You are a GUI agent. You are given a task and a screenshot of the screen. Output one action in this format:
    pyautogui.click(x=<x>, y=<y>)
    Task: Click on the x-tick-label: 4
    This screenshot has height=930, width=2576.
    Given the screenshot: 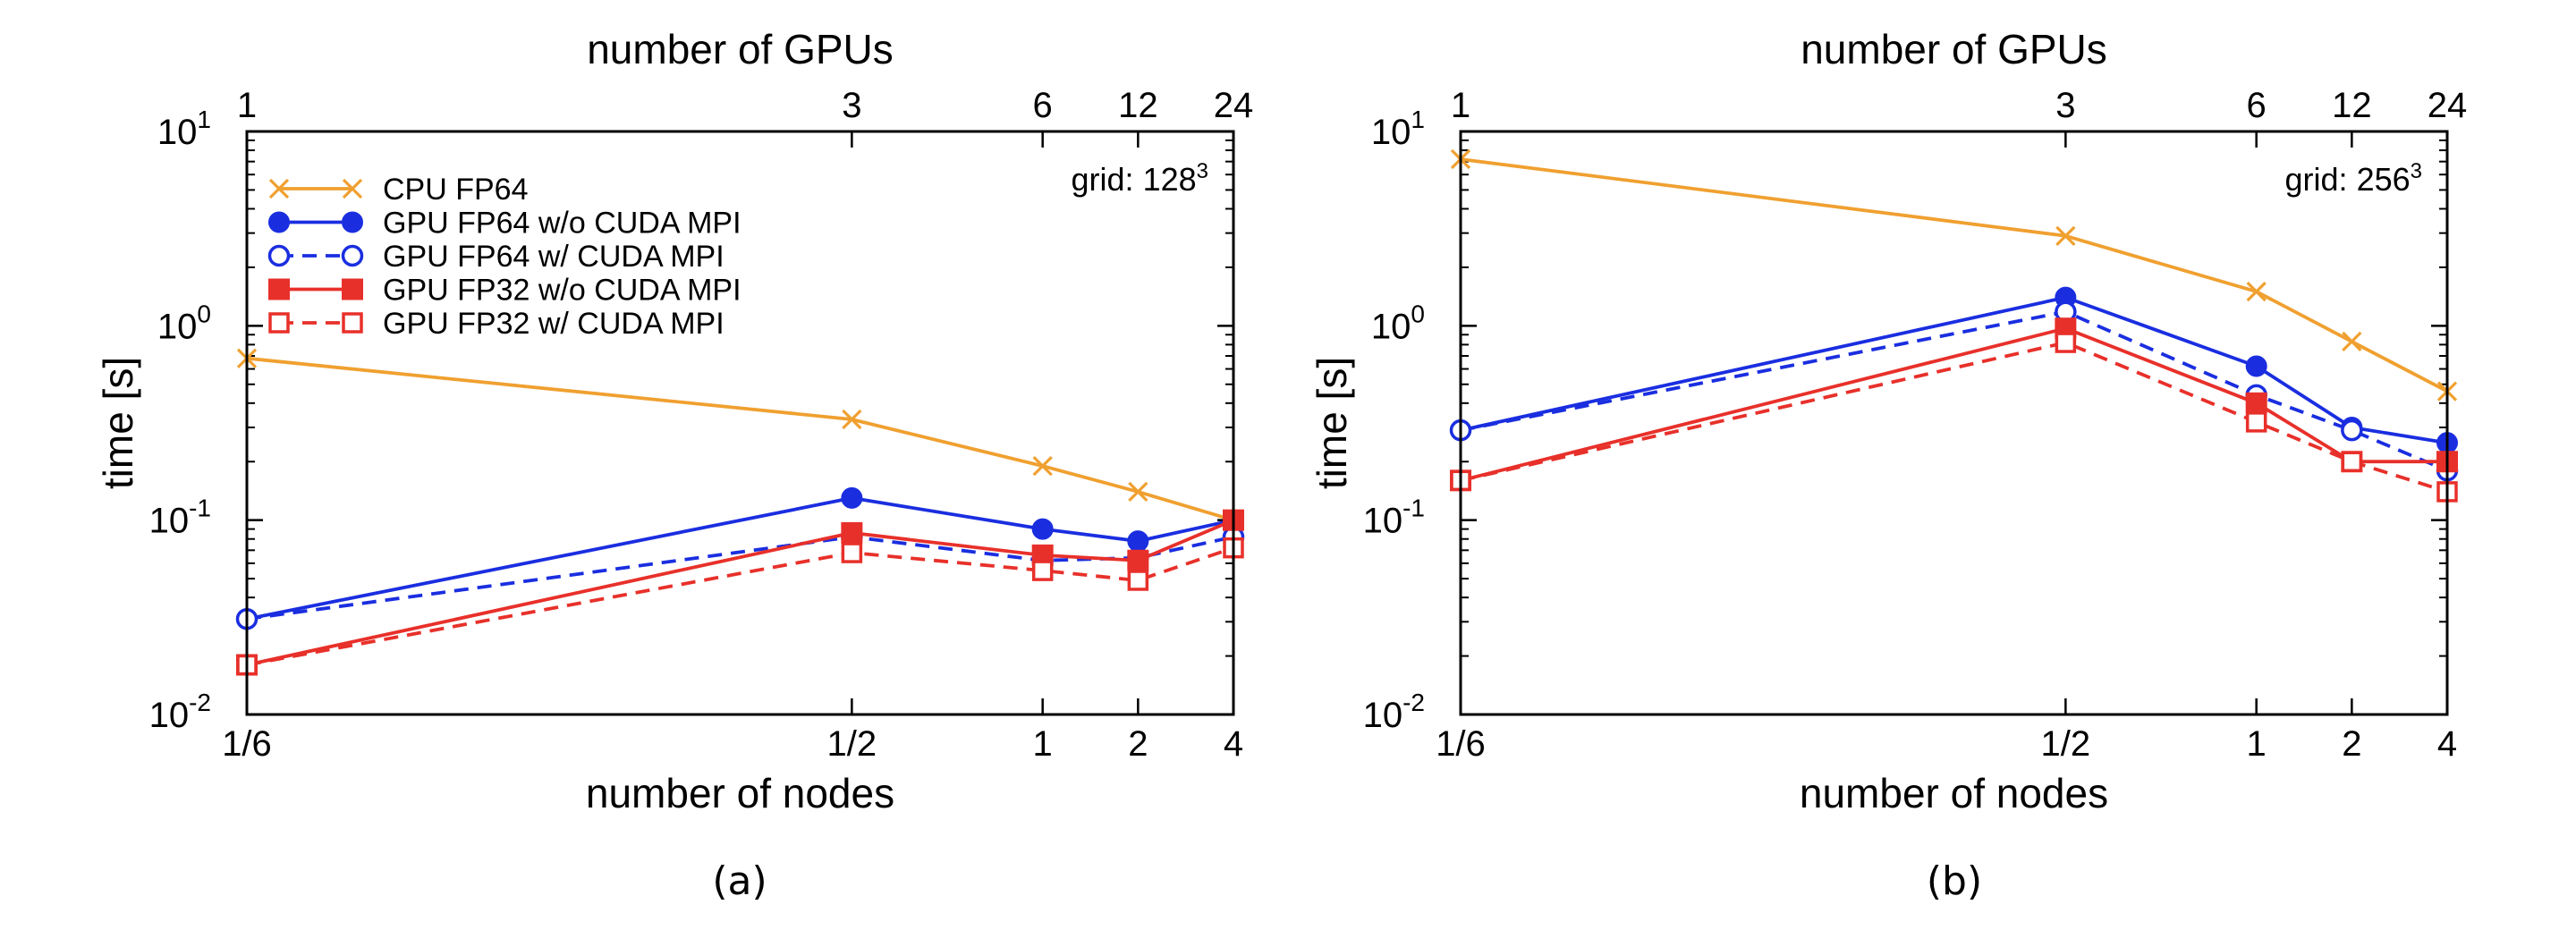 What is the action you would take?
    pyautogui.click(x=1233, y=744)
    